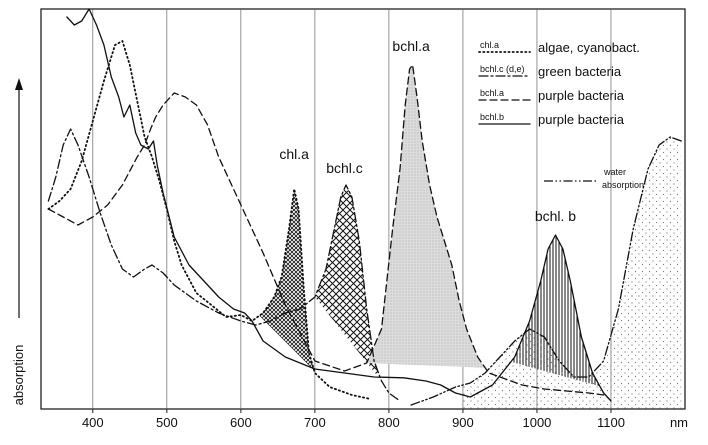  I want to click on legend-code-1: chl.a, so click(489, 45).